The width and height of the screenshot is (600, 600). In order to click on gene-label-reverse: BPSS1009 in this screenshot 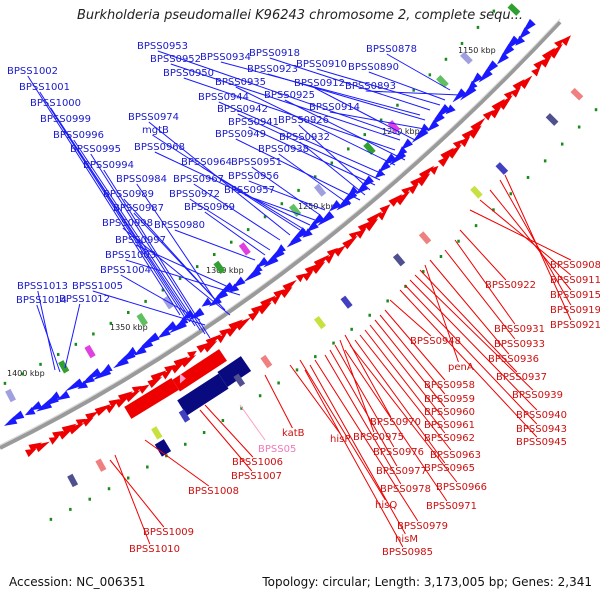, I will do `click(168, 532)`.